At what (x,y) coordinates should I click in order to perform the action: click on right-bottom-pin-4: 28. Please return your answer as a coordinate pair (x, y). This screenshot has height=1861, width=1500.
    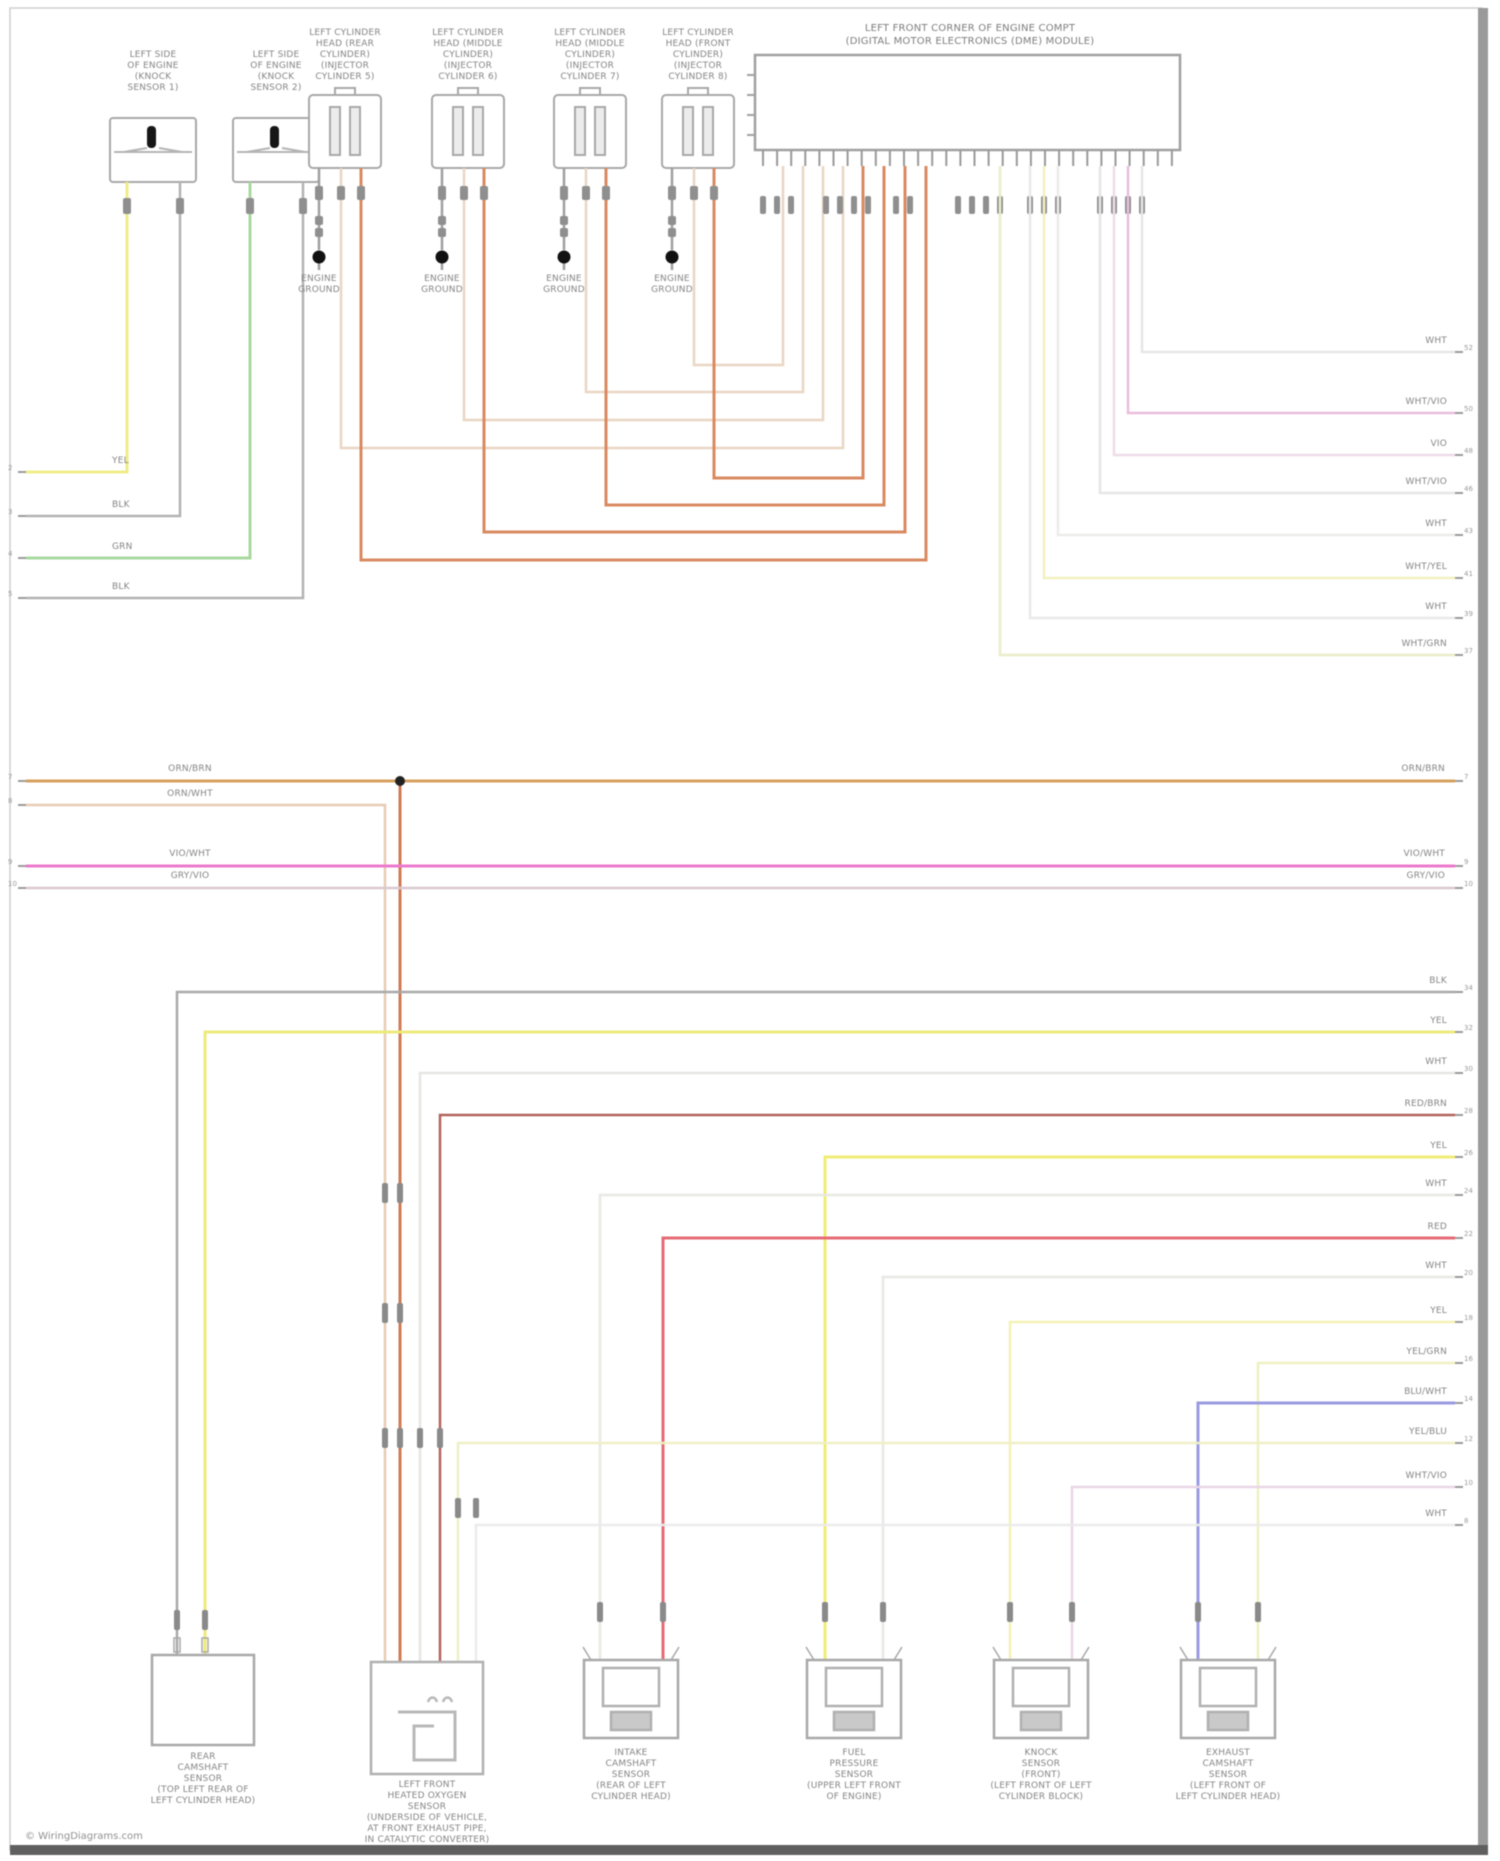
    Looking at the image, I should click on (1468, 1111).